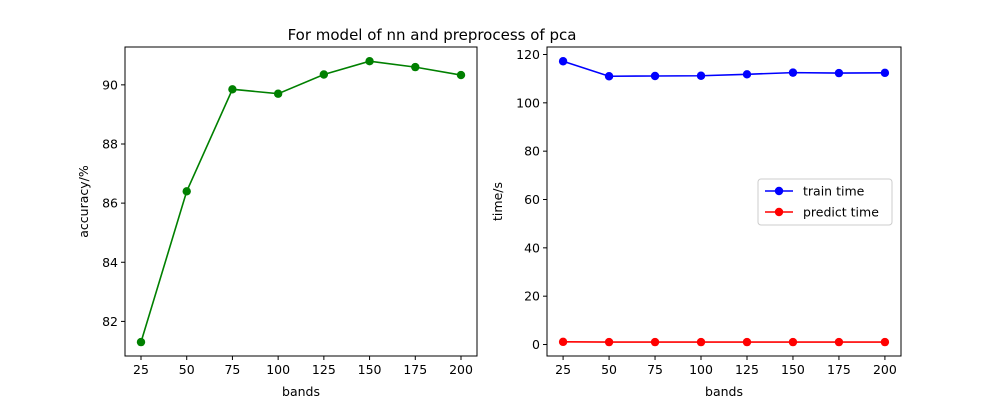  I want to click on y-tick-label: 60, so click(532, 199).